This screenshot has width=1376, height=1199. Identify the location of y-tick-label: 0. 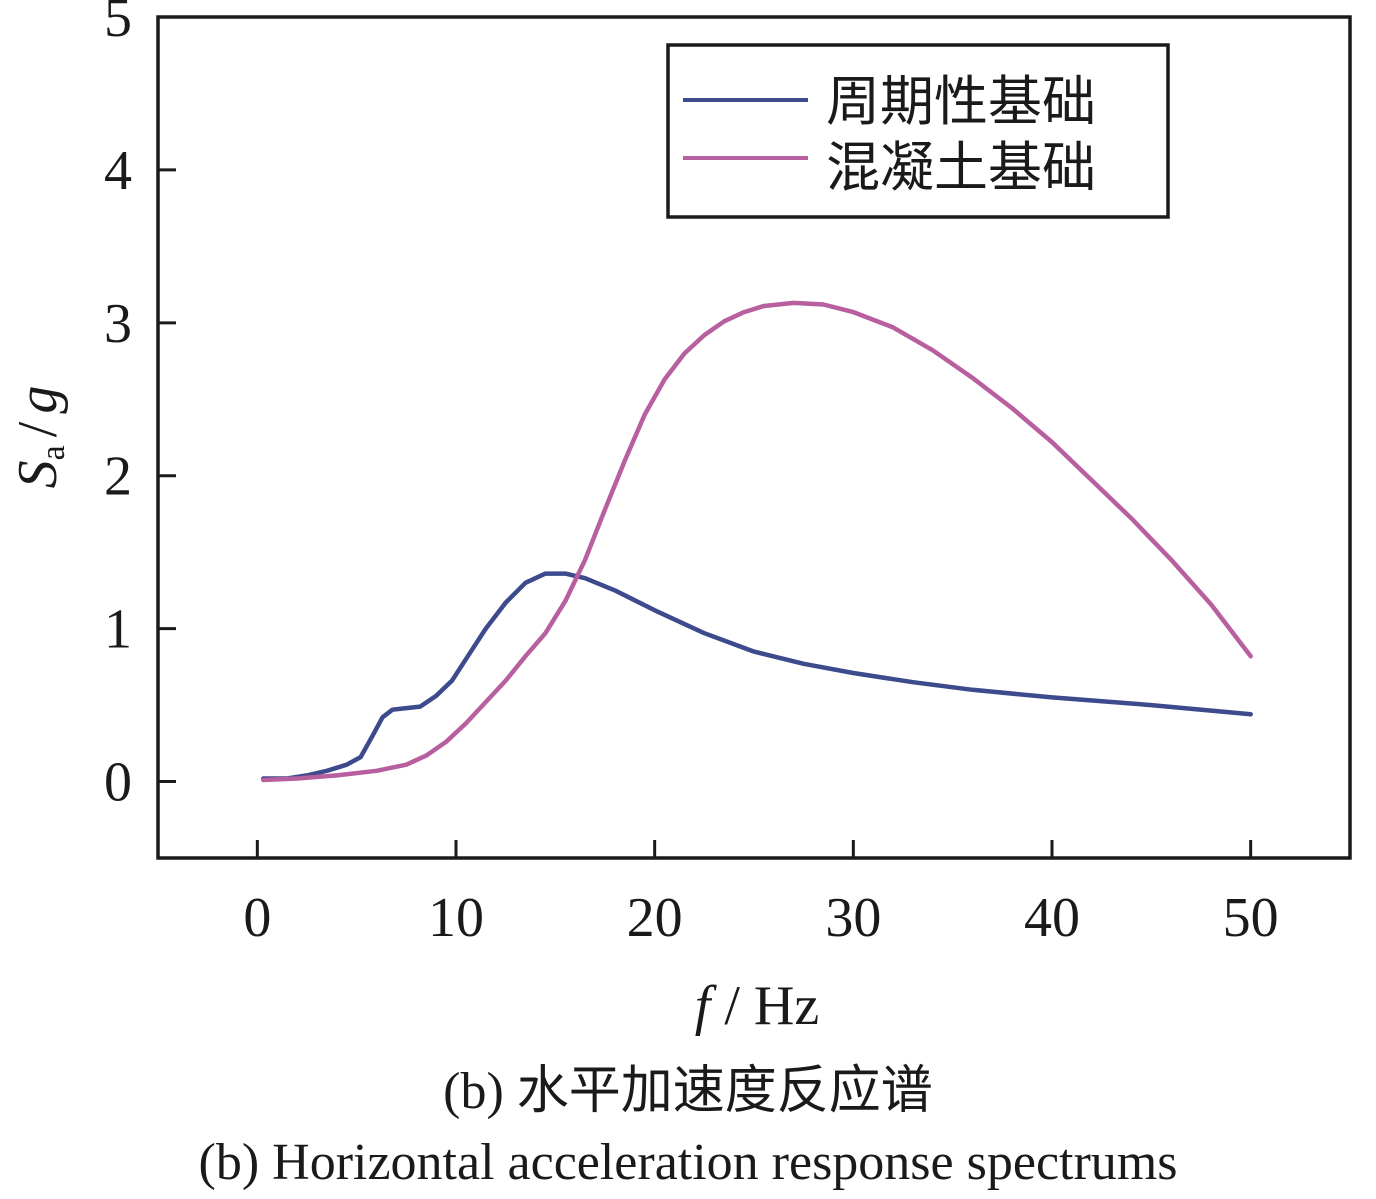
(118, 783).